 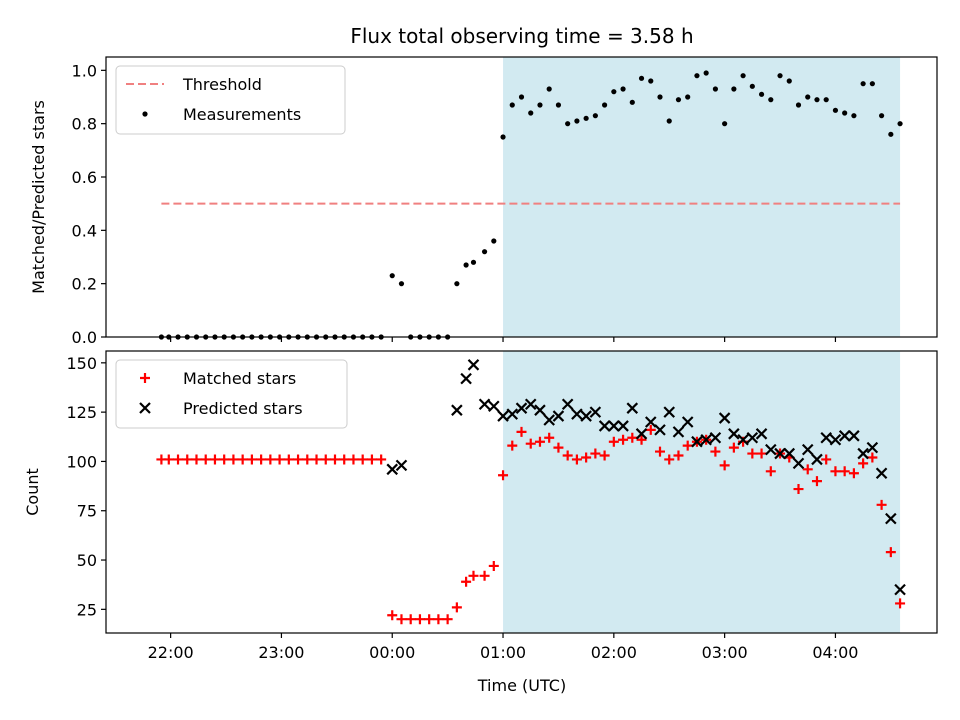 What do you see at coordinates (87, 609) in the screenshot?
I see `y-tick-label: 25` at bounding box center [87, 609].